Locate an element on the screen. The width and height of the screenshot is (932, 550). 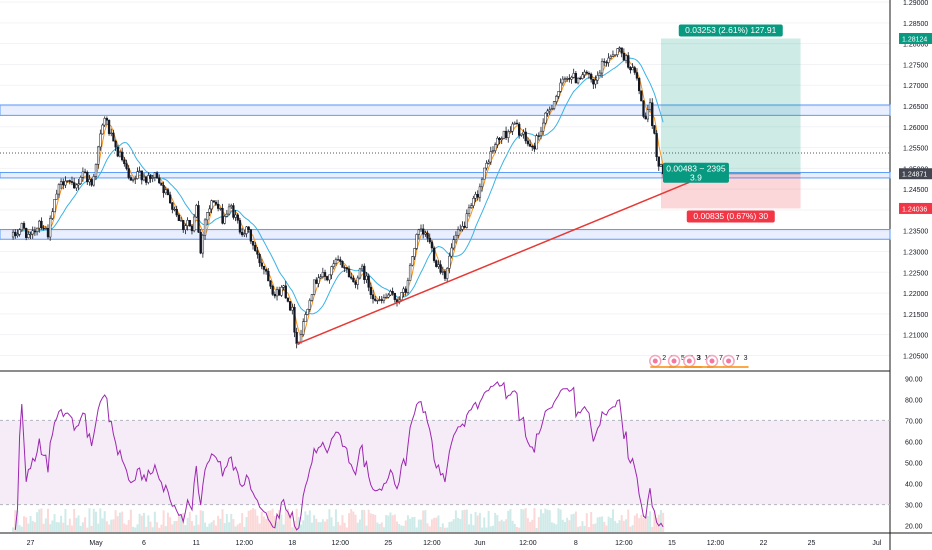
profit-zone is located at coordinates (730, 106).